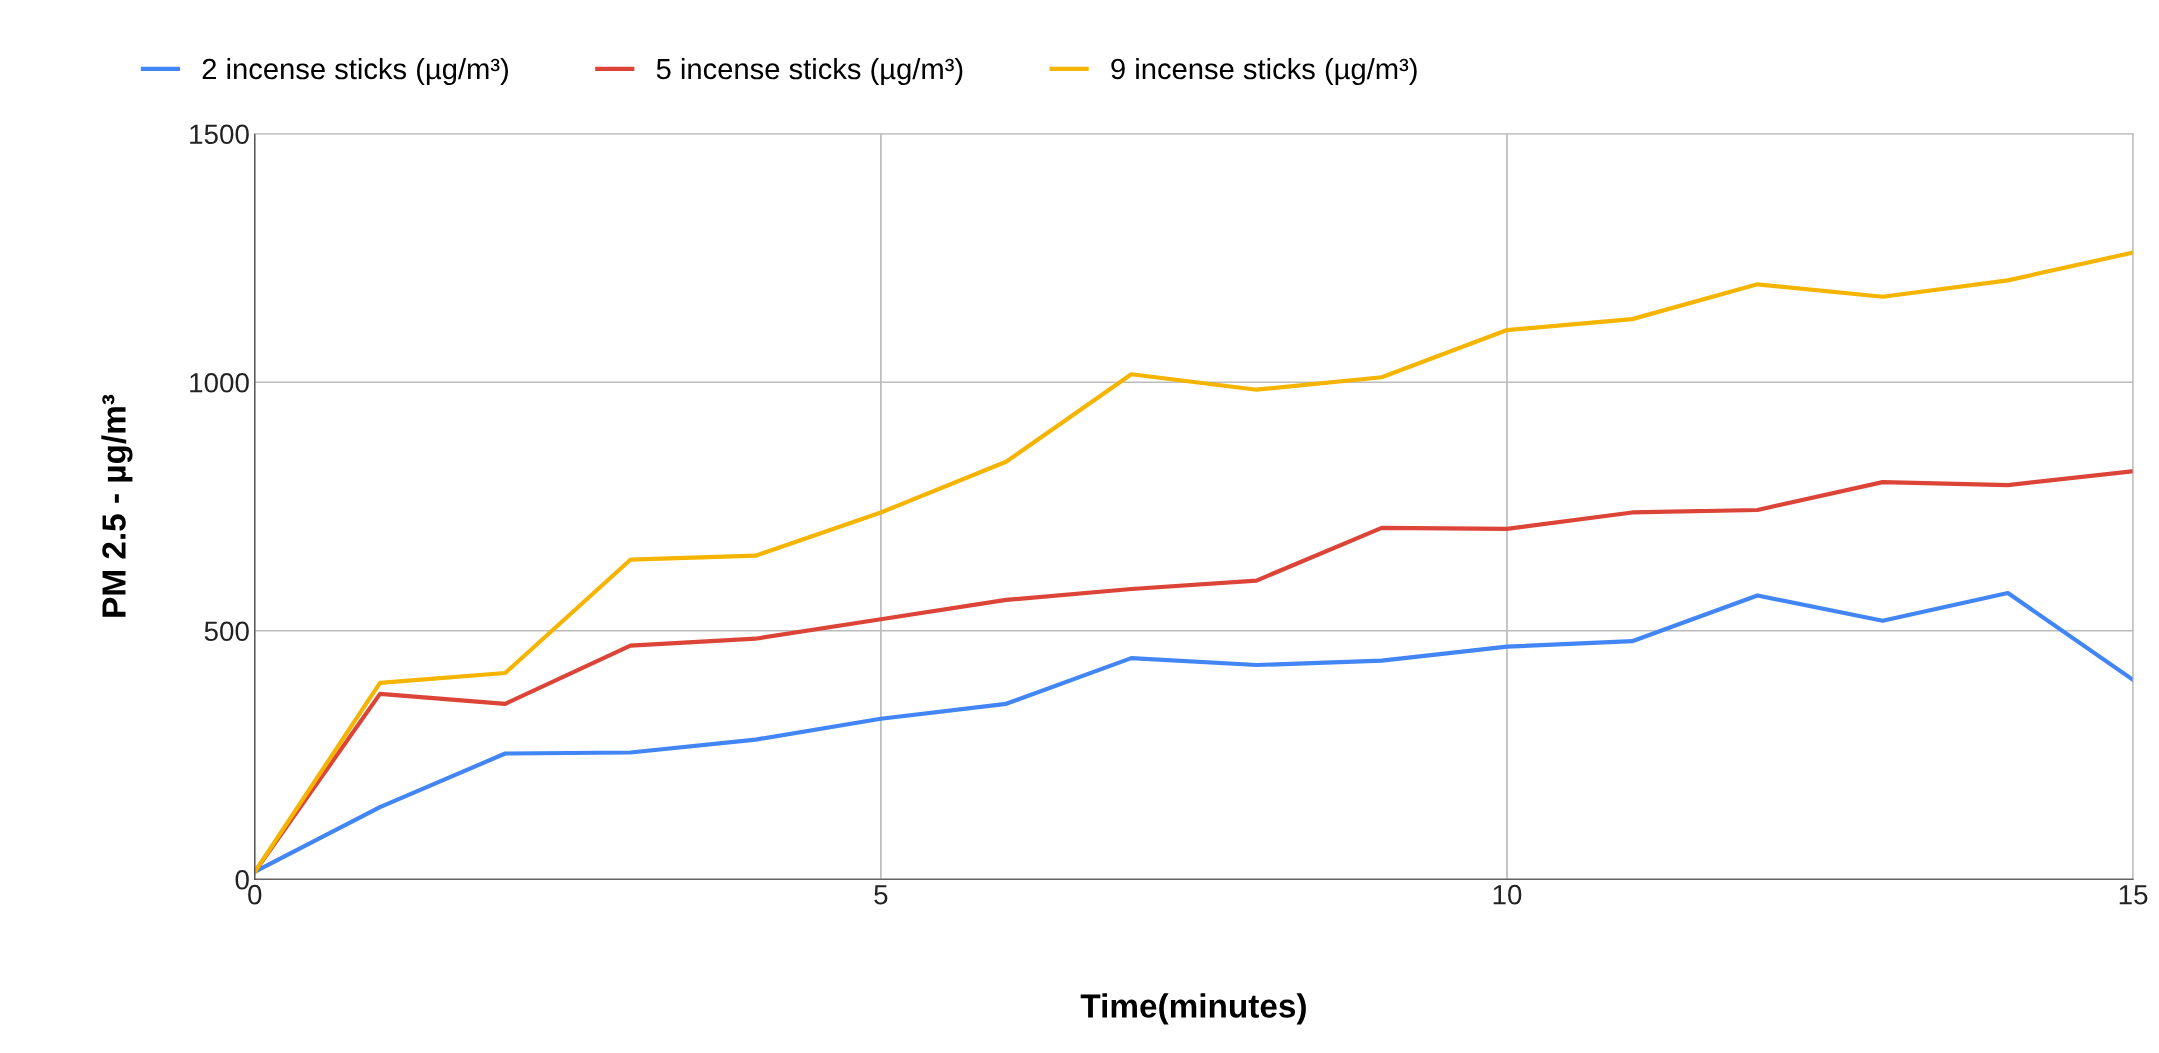 The image size is (2159, 1053). What do you see at coordinates (255, 894) in the screenshot?
I see `x-tick-label: 0` at bounding box center [255, 894].